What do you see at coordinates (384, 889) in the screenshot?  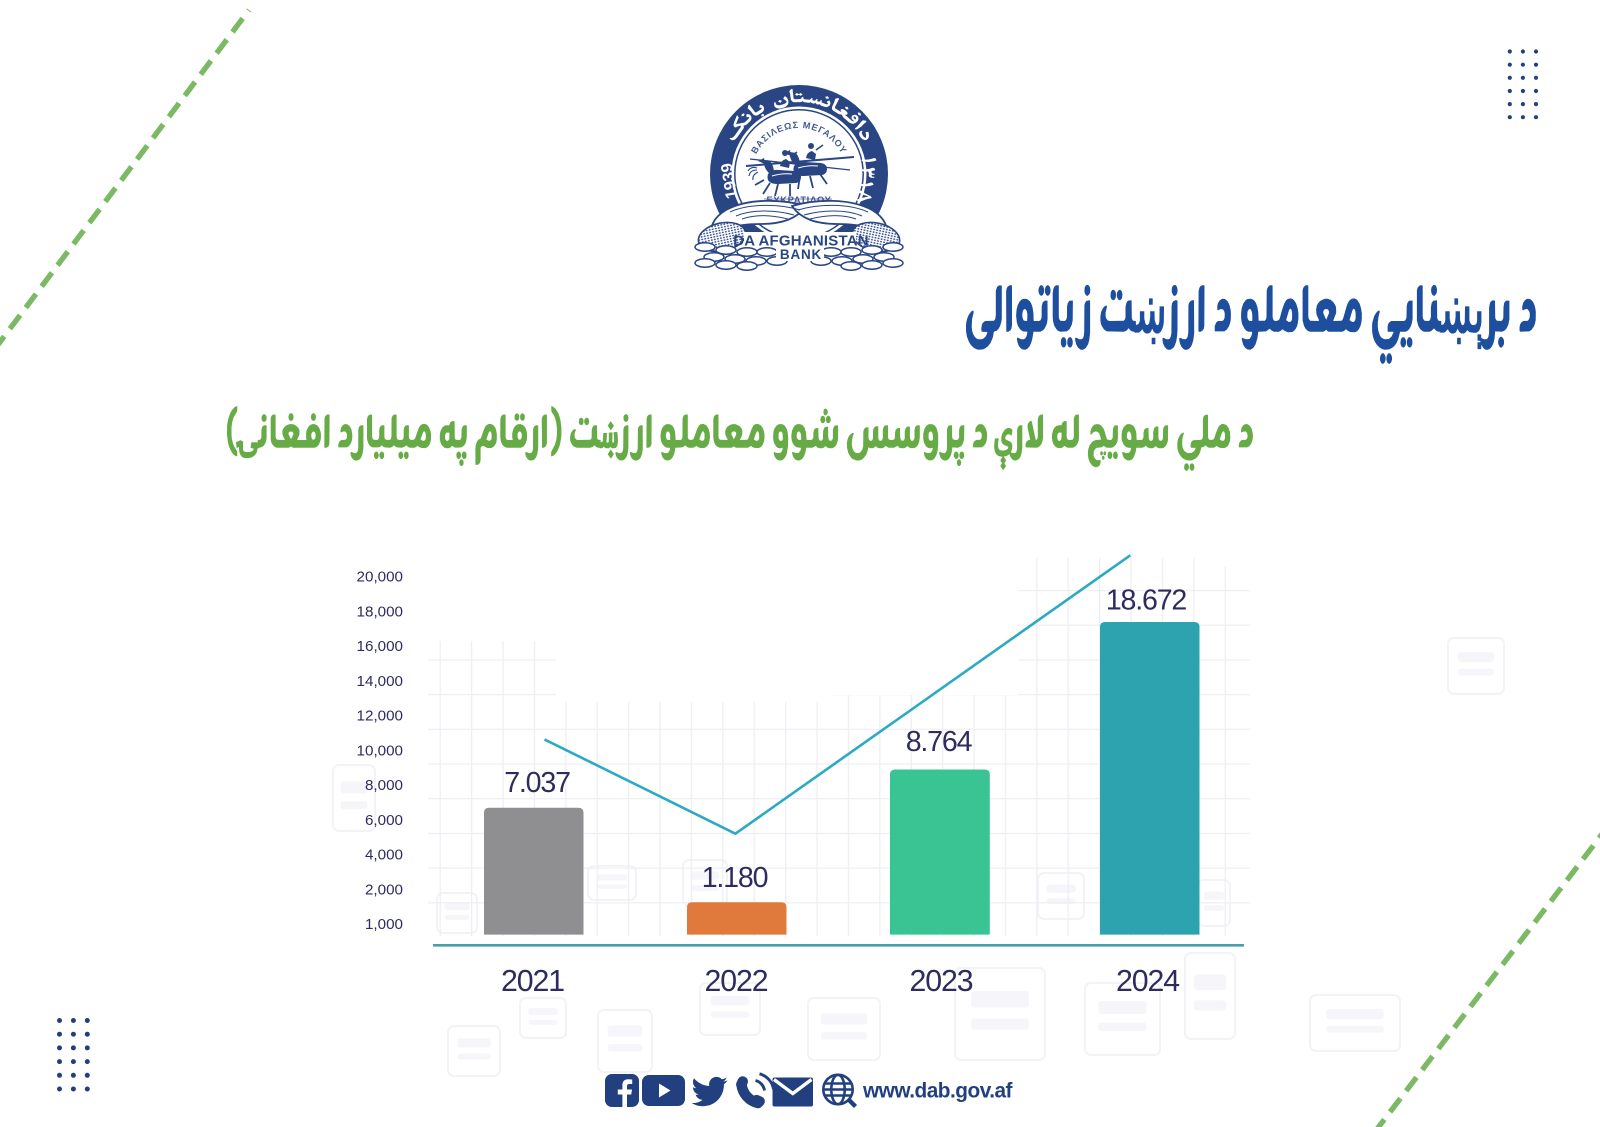 I see `svg-text: 2,000` at bounding box center [384, 889].